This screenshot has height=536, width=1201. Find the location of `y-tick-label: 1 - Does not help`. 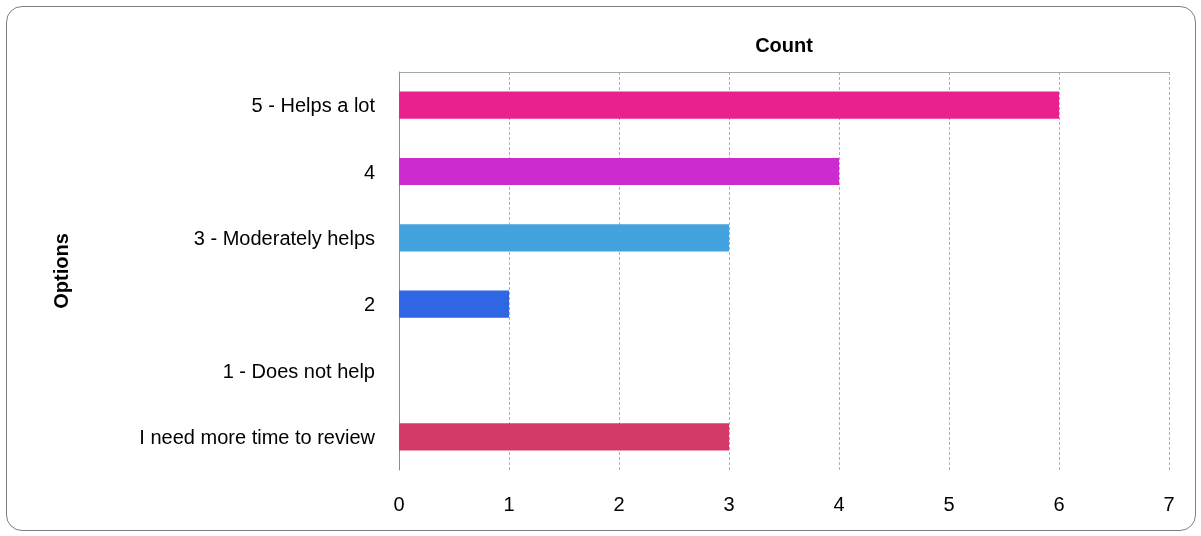

y-tick-label: 1 - Does not help is located at coordinates (298, 370).